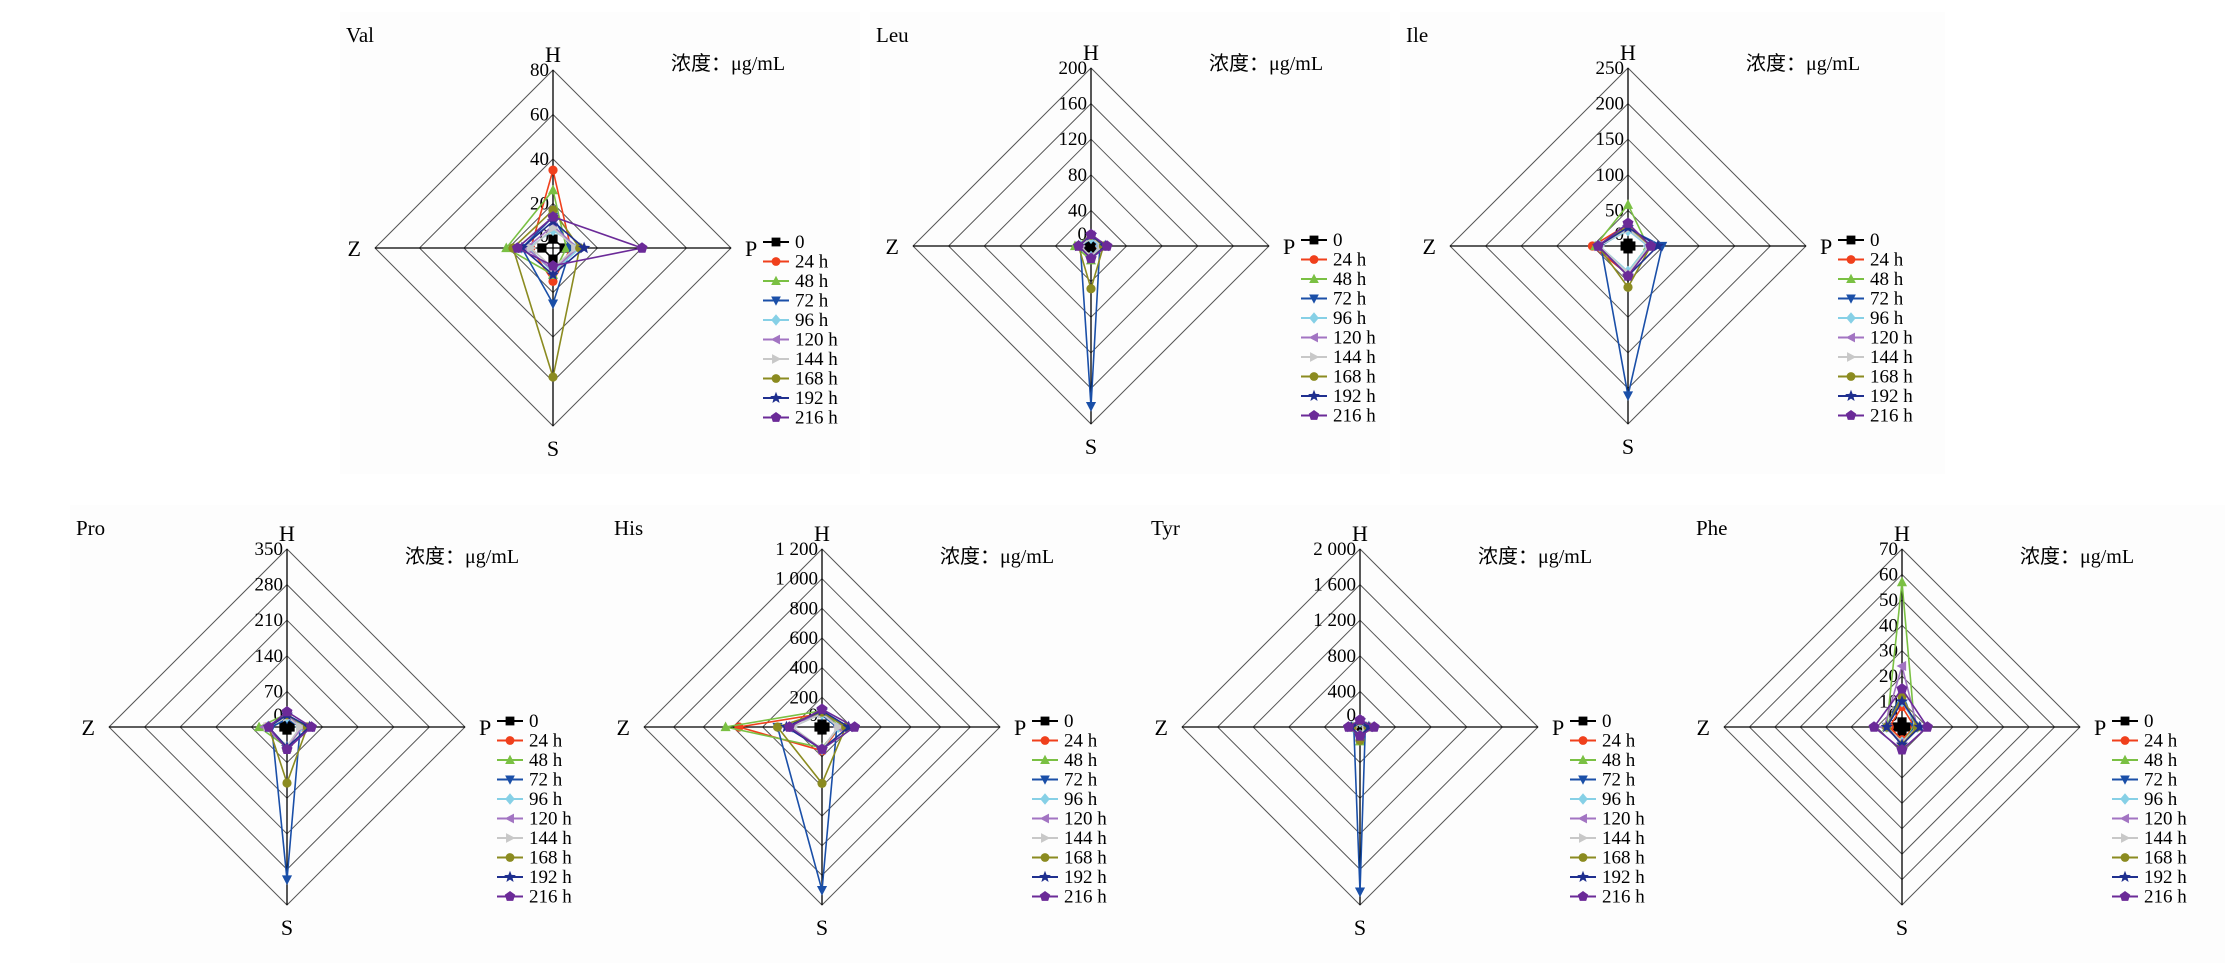 The image size is (2228, 974). I want to click on legend-item: 96 h, so click(1334, 318).